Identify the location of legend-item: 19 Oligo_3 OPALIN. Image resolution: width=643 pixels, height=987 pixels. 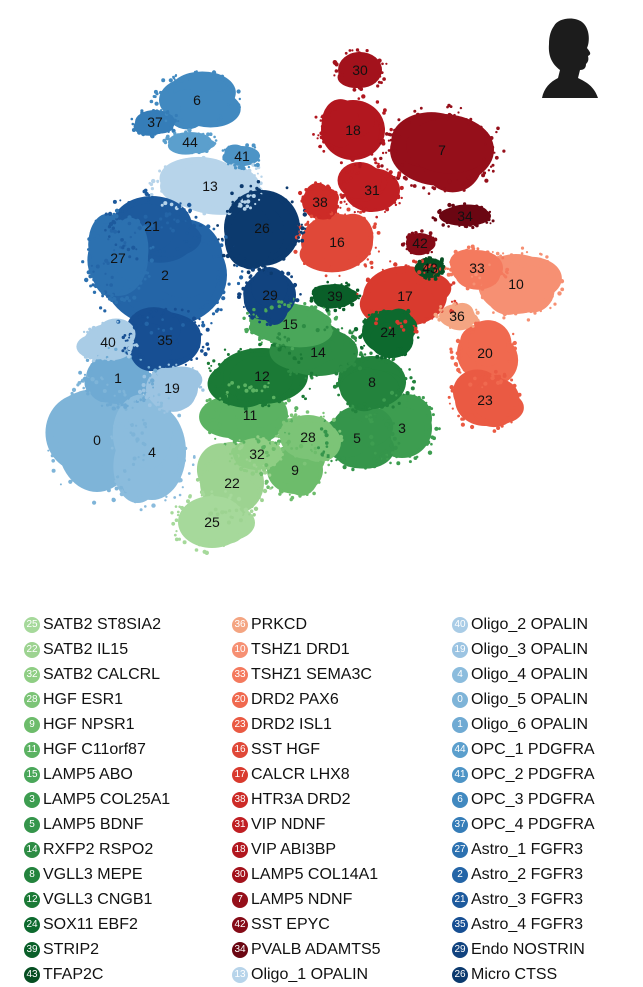
(523, 649).